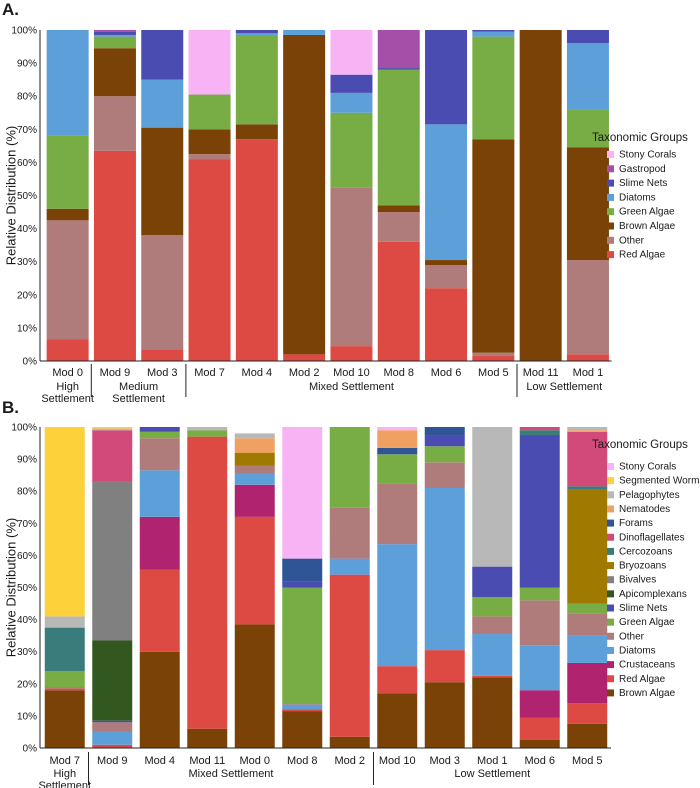  What do you see at coordinates (610, 240) in the screenshot?
I see `legend-swatch-other` at bounding box center [610, 240].